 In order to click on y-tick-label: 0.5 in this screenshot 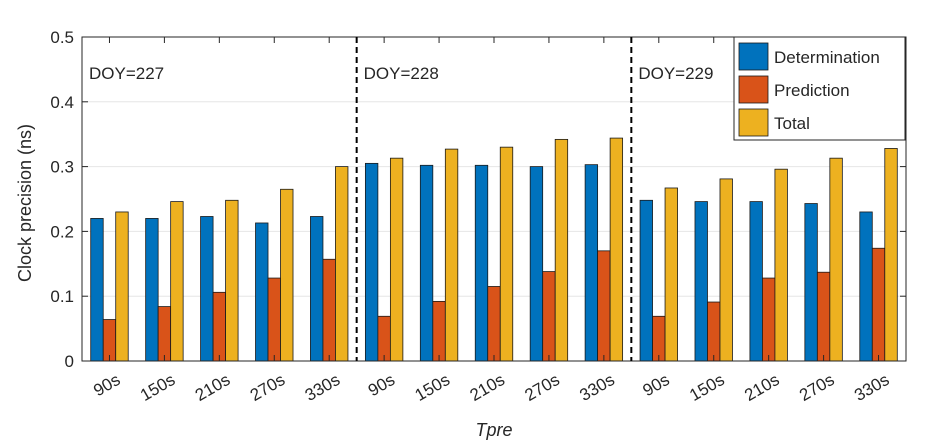, I will do `click(62, 37)`.